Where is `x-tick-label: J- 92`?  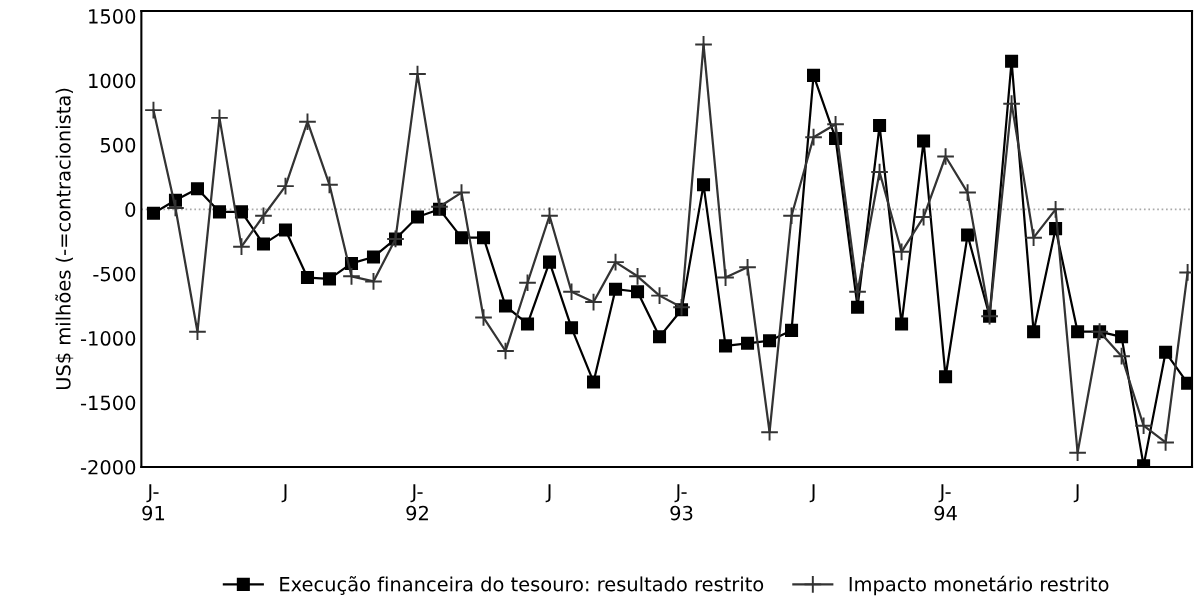 x-tick-label: J- 92 is located at coordinates (417, 502).